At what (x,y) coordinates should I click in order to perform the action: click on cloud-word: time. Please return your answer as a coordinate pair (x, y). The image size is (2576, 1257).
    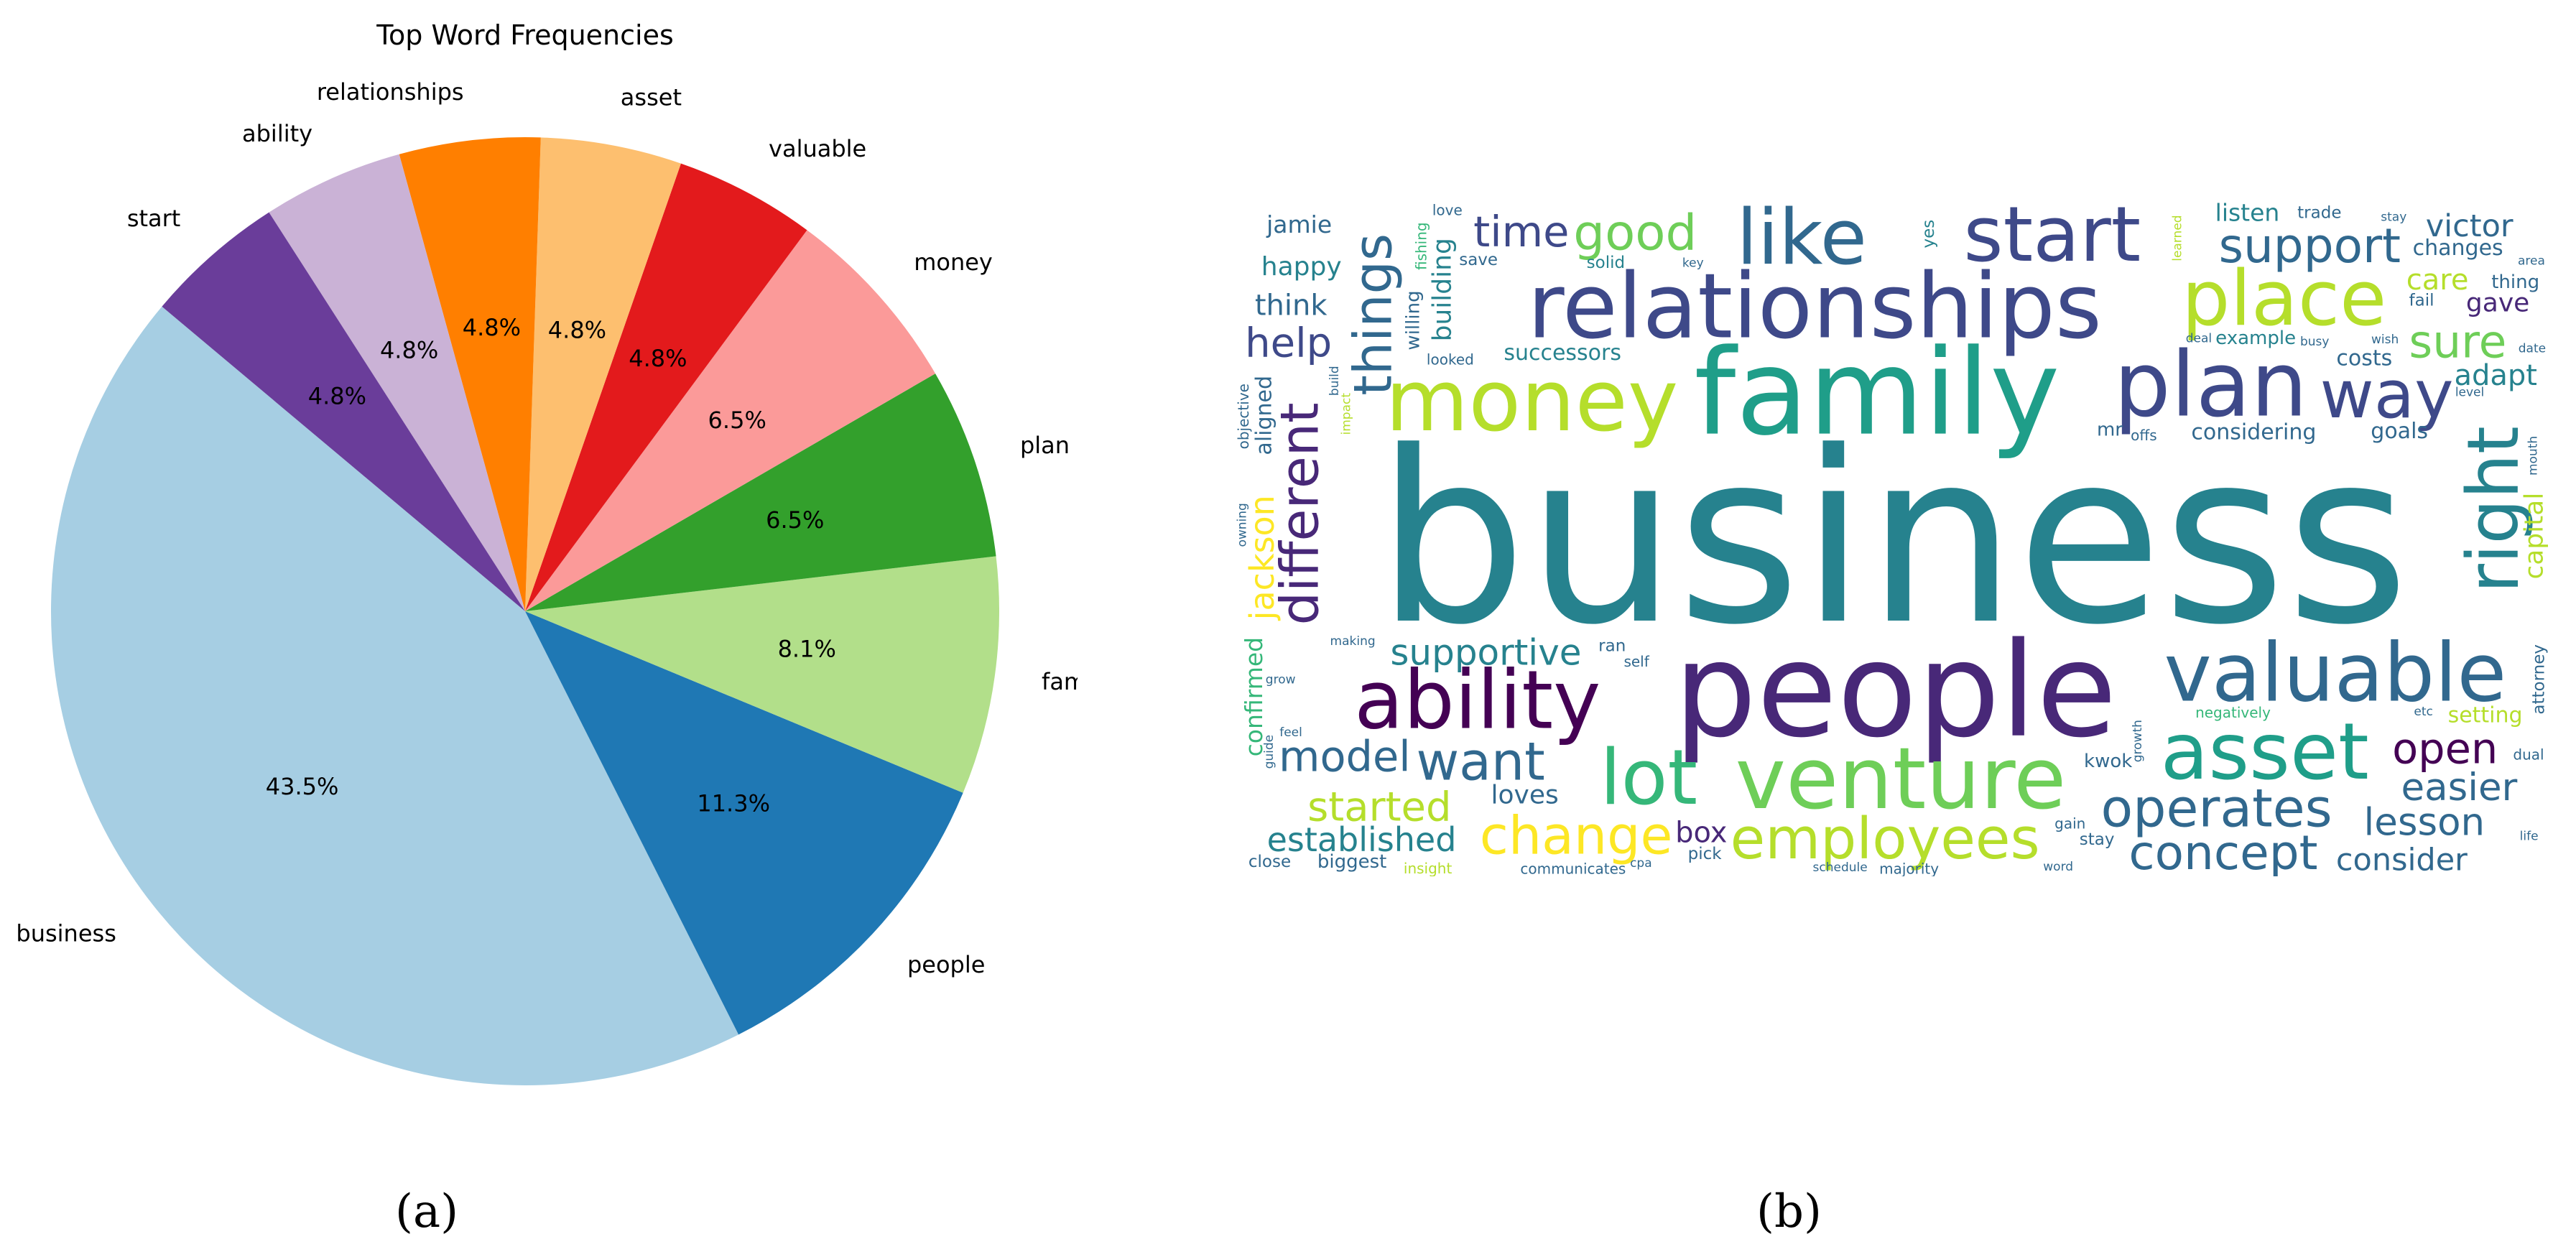
    Looking at the image, I should click on (1521, 231).